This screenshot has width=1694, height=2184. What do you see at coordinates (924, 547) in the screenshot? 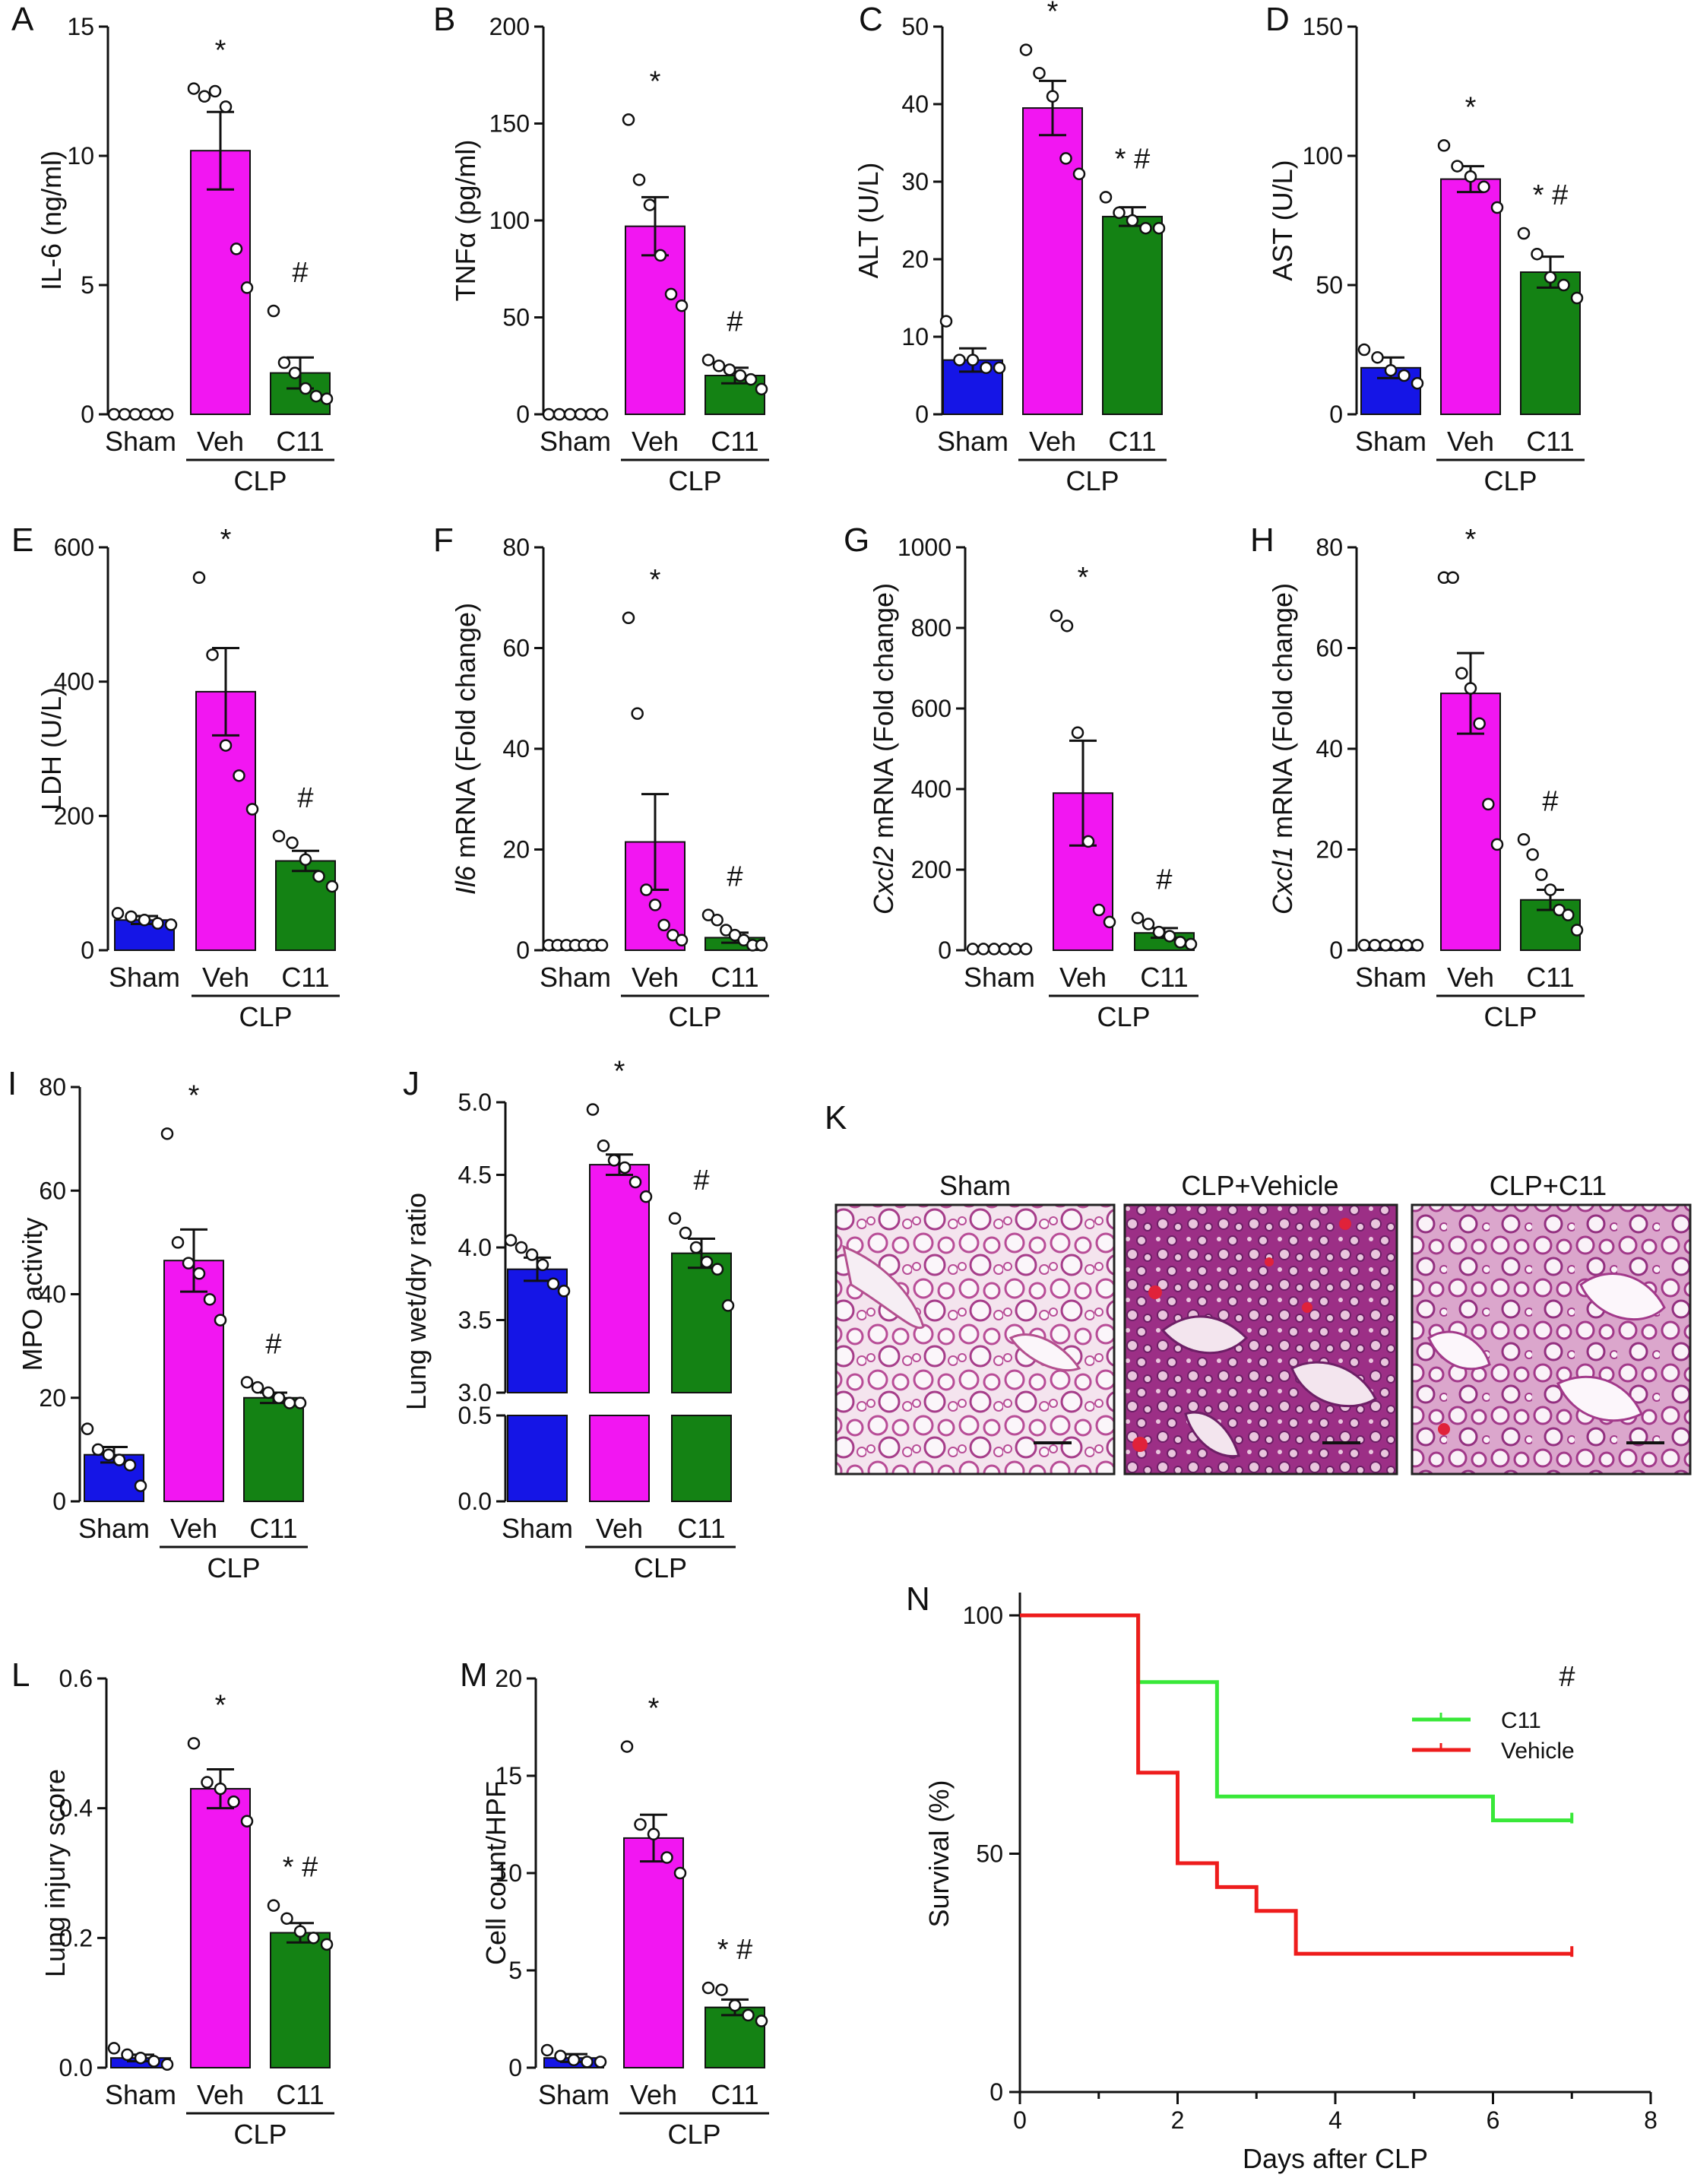
I see `y-tick-label: 1000` at bounding box center [924, 547].